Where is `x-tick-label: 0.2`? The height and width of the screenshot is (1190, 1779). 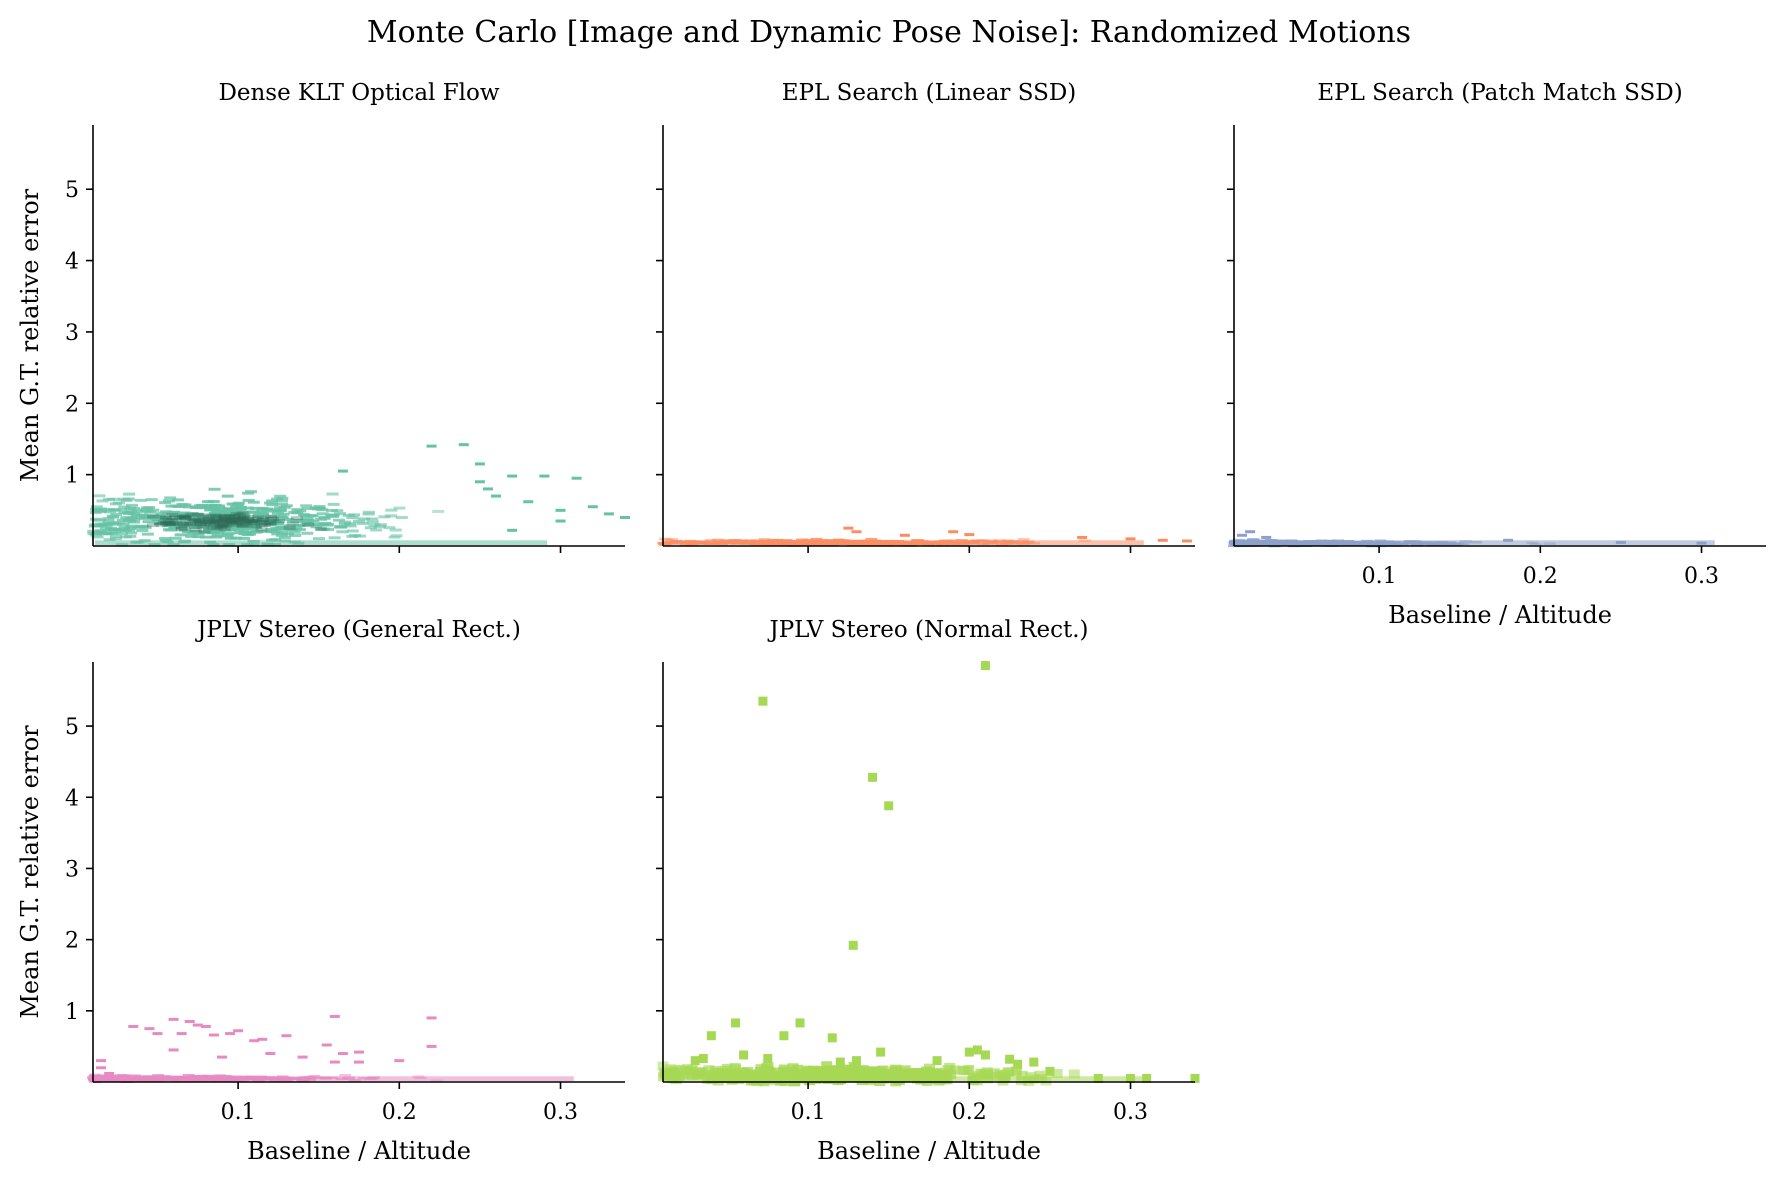 x-tick-label: 0.2 is located at coordinates (969, 1112).